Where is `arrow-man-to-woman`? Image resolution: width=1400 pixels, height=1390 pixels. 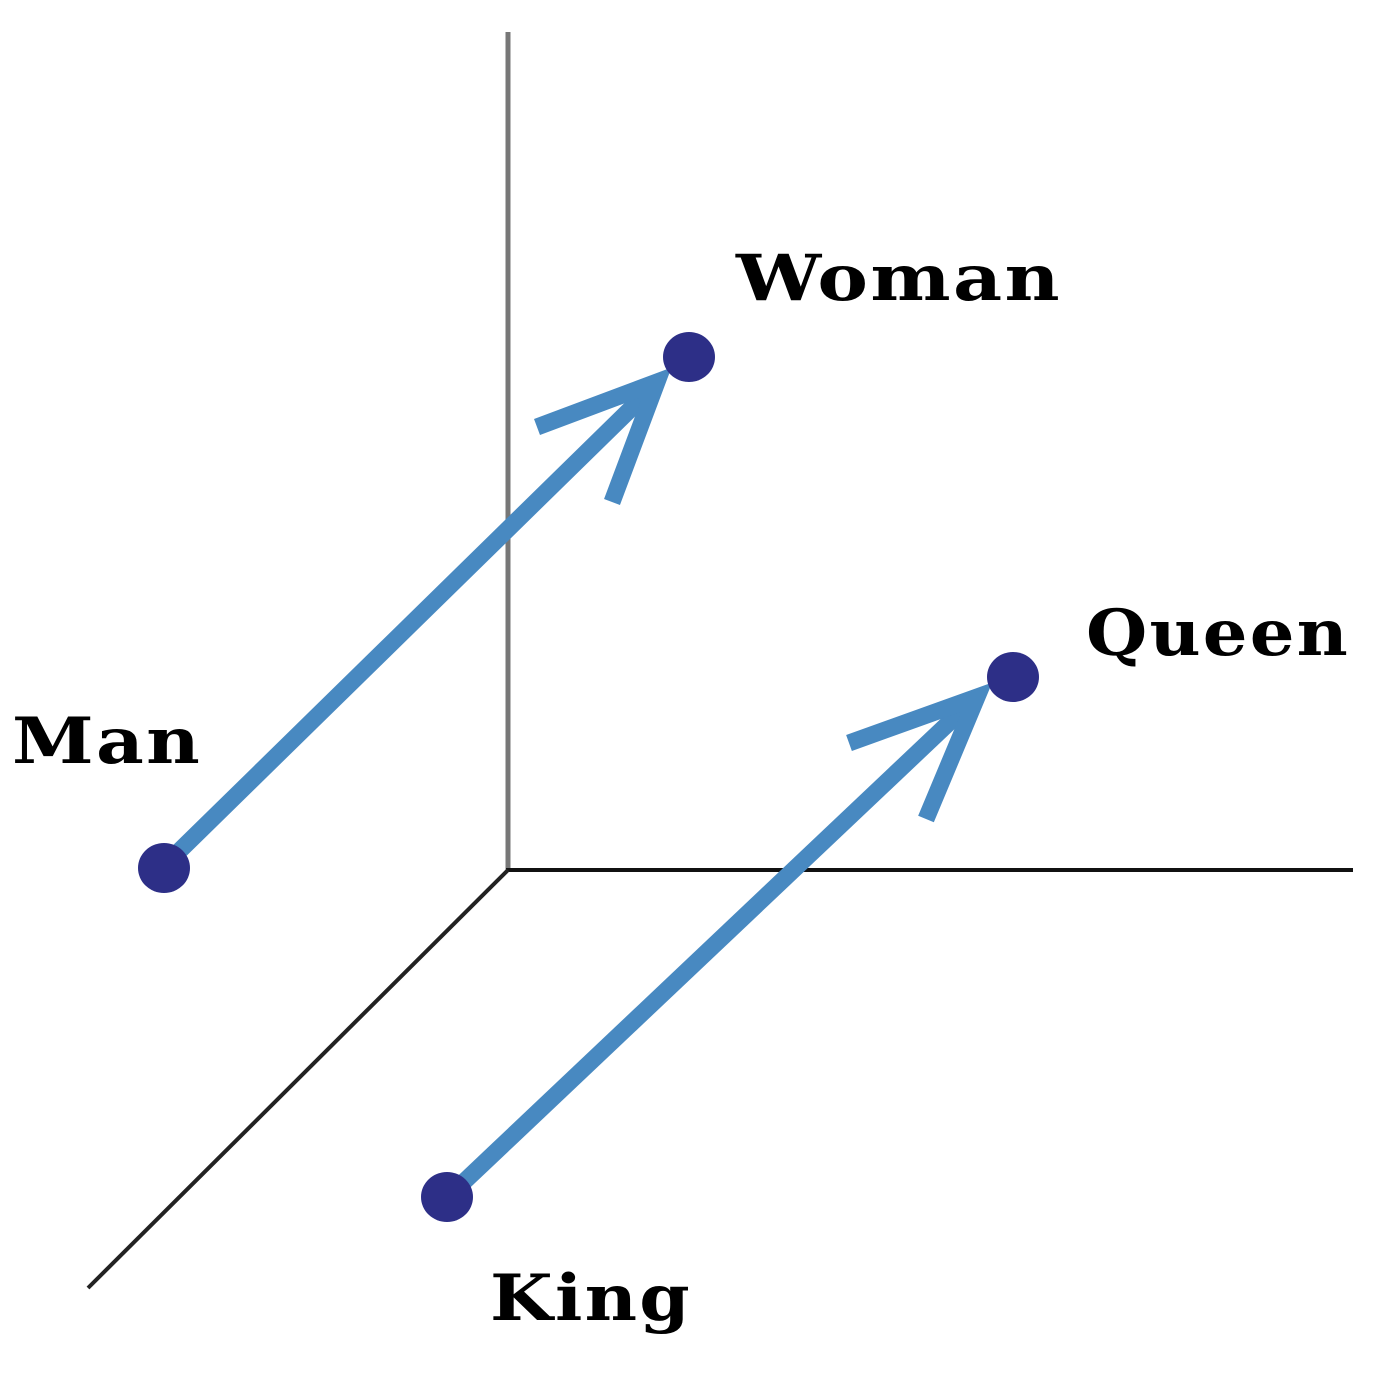 arrow-man-to-woman is located at coordinates (415, 619).